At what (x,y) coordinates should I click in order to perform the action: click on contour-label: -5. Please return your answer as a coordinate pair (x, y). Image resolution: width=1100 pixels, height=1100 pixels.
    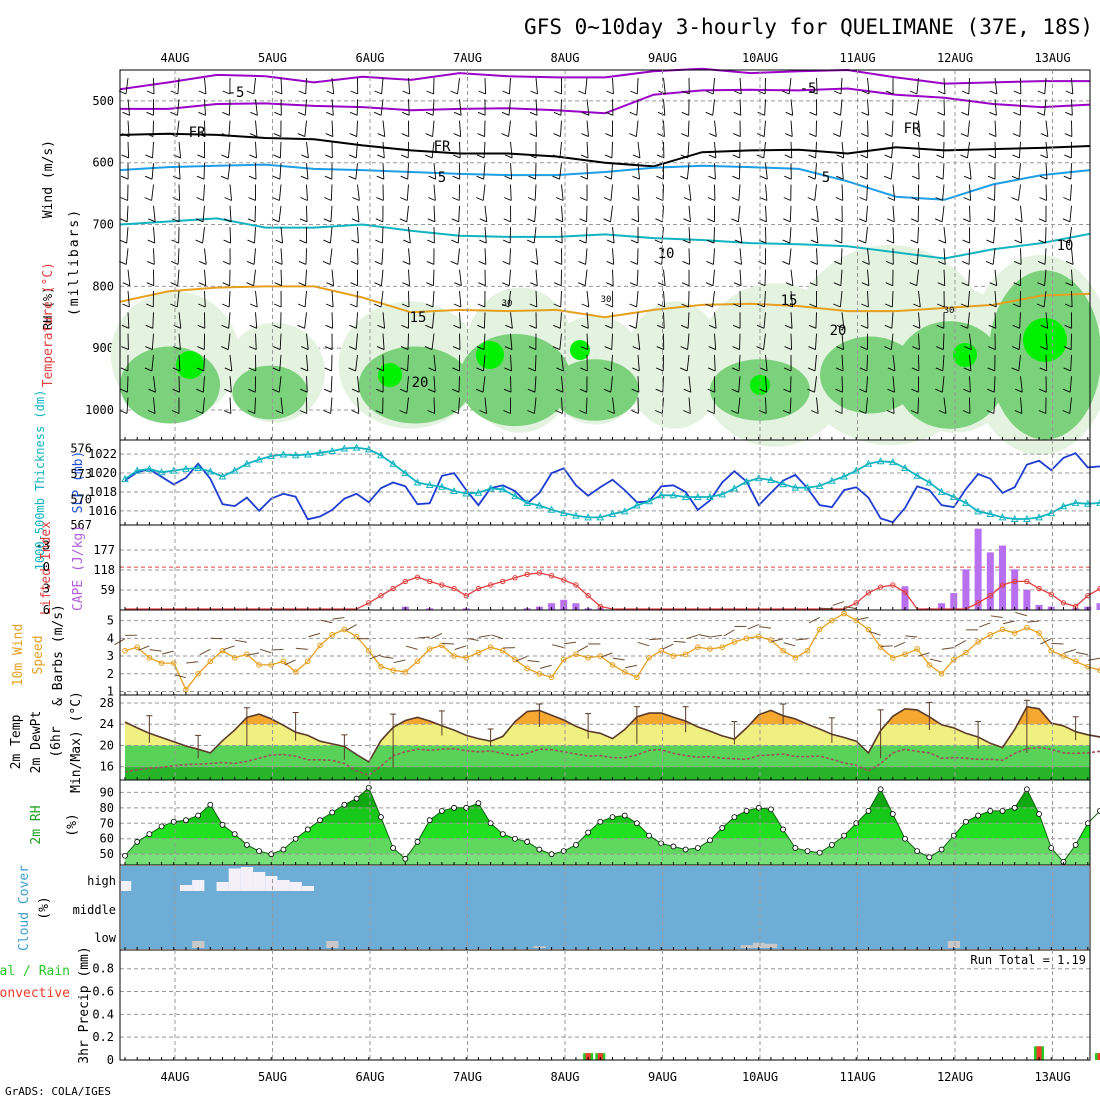
    Looking at the image, I should click on (236, 93).